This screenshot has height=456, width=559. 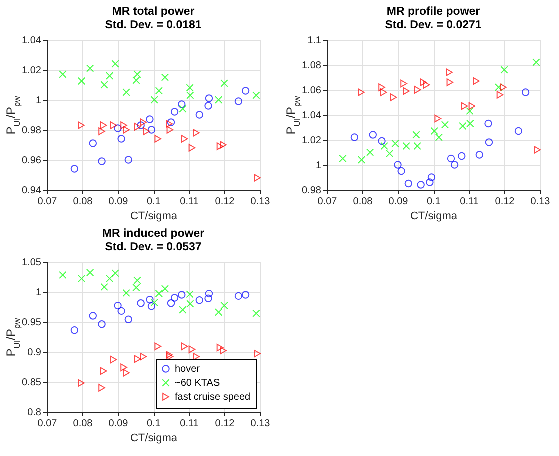 What do you see at coordinates (32, 41) in the screenshot?
I see `y-tick-label: 1.04` at bounding box center [32, 41].